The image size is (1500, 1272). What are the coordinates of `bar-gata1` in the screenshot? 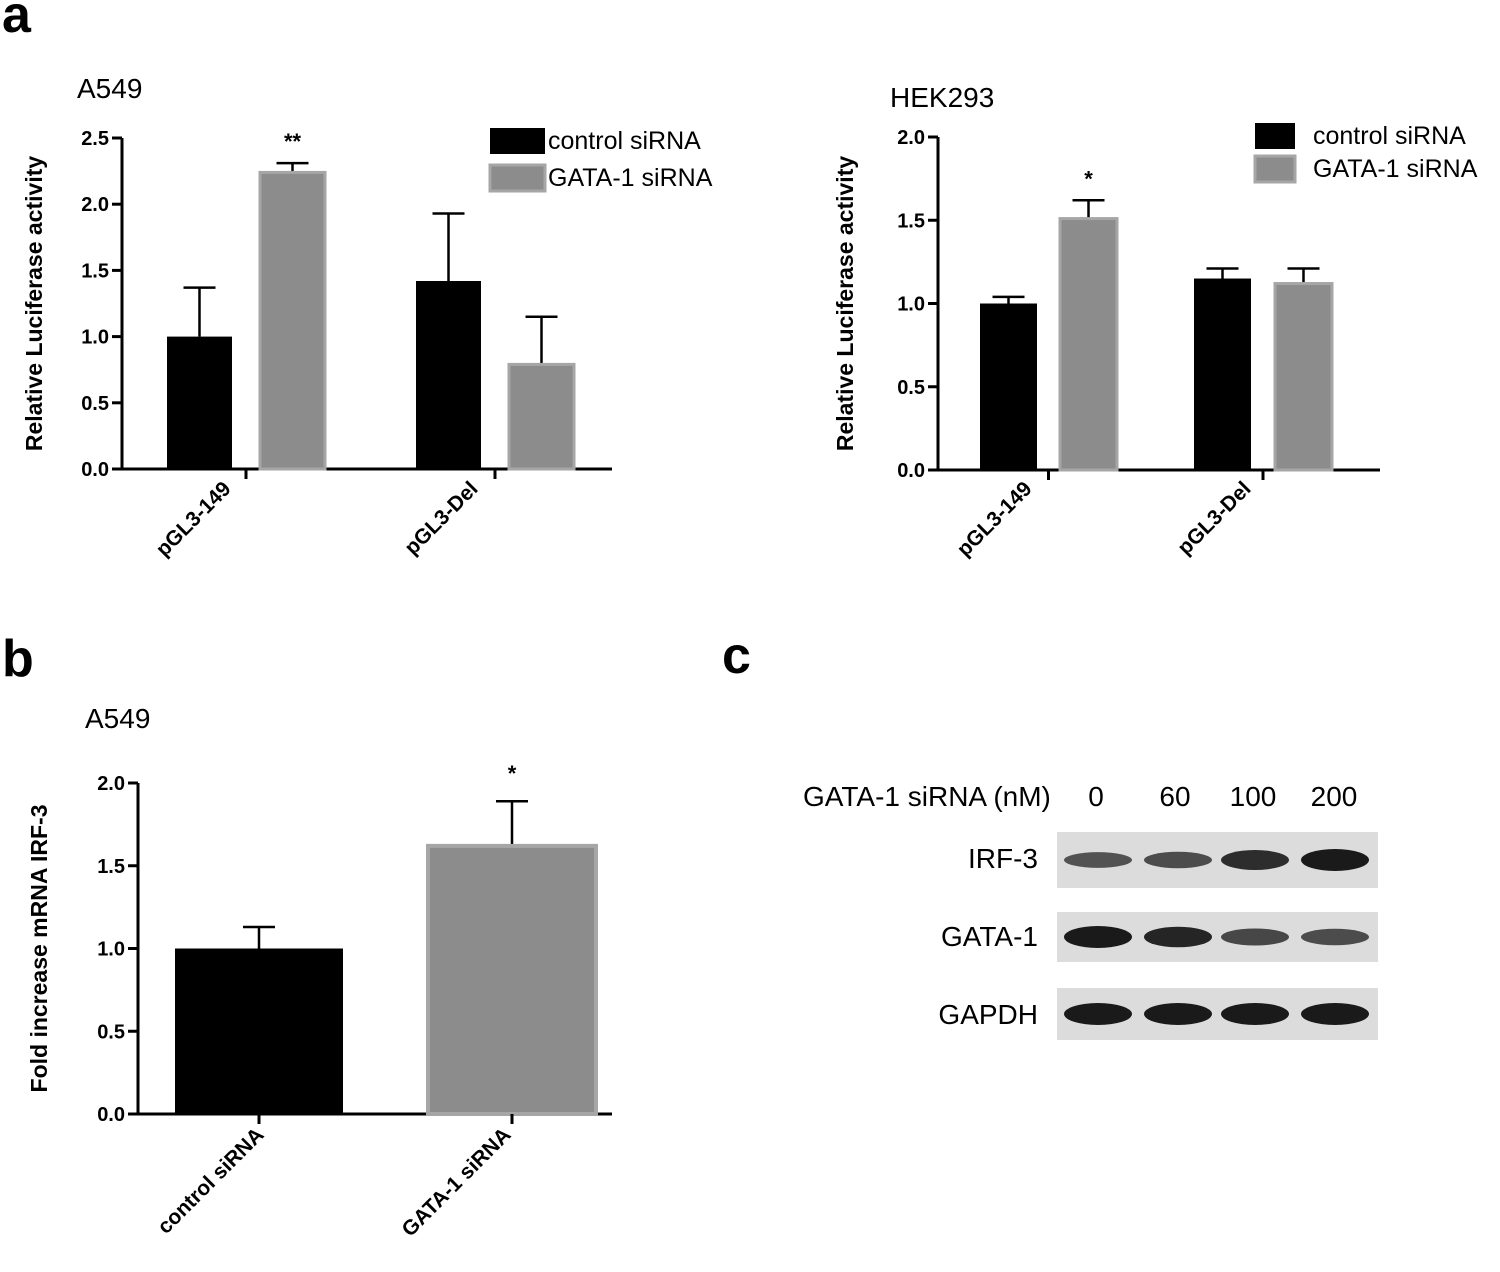 It's located at (512, 979).